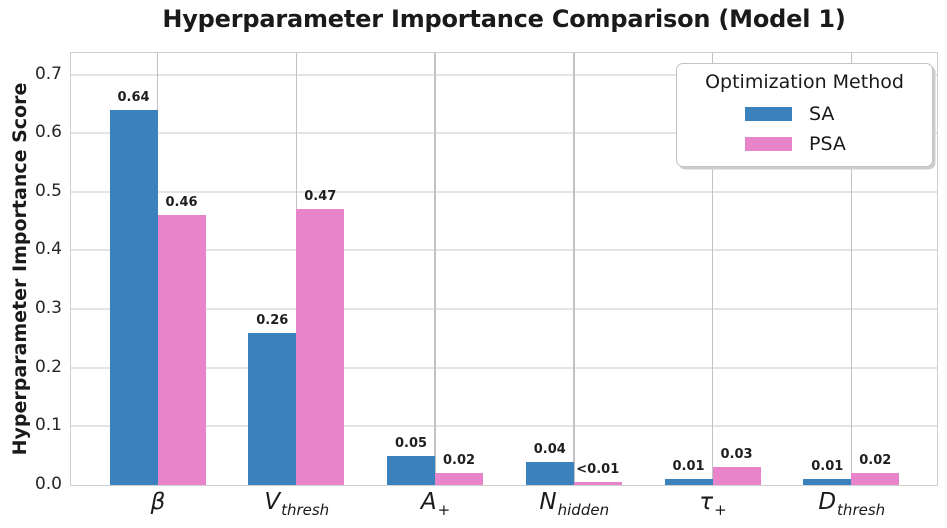  I want to click on legend-label-psa: PSA, so click(827, 144).